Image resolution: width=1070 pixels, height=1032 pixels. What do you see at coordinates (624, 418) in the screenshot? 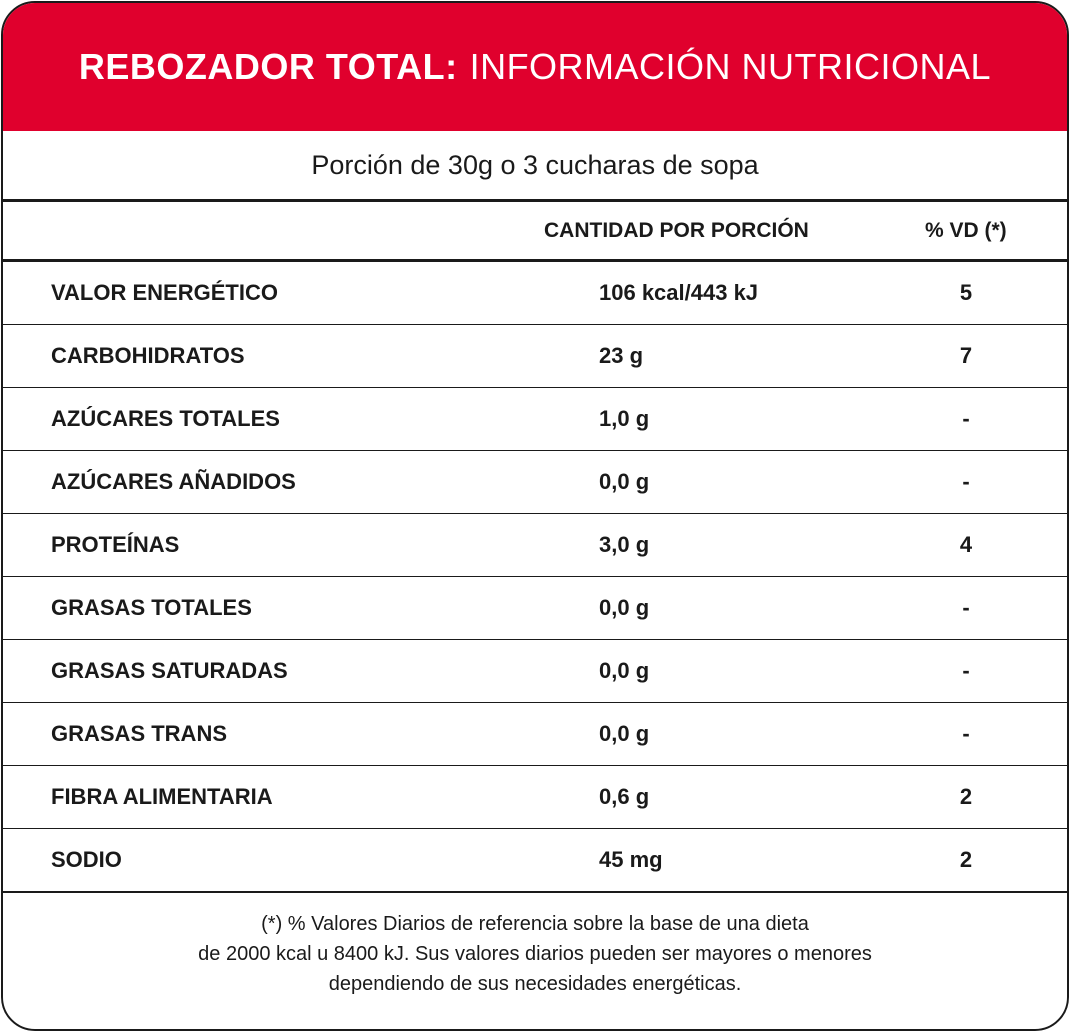
I see `nutrient-amount: 1,0 g` at bounding box center [624, 418].